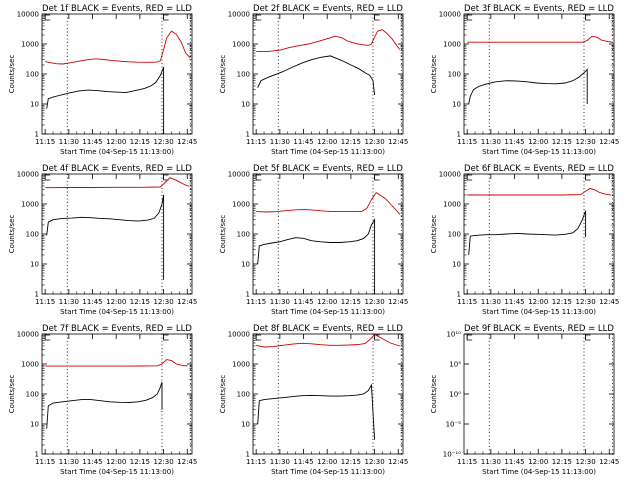 The height and width of the screenshot is (480, 640). What do you see at coordinates (328, 9) in the screenshot?
I see `panel-title: Det 2f BLACK = Events, RED = LLD` at bounding box center [328, 9].